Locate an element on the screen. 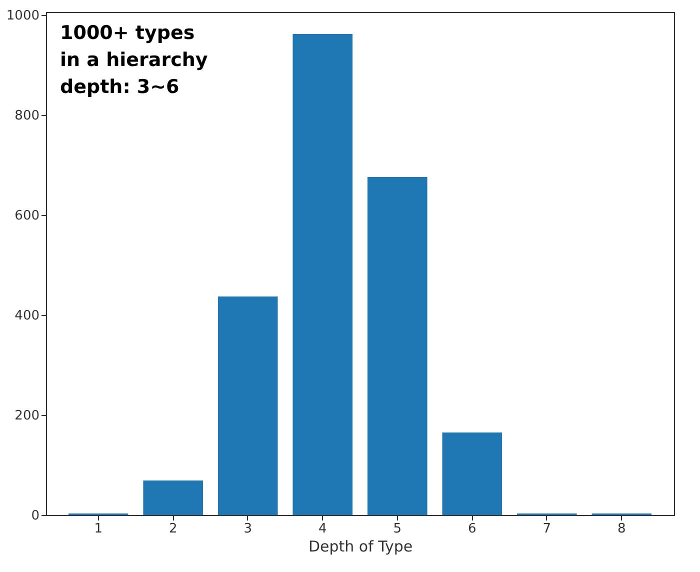  x-axis-title: Depth of Type is located at coordinates (360, 547).